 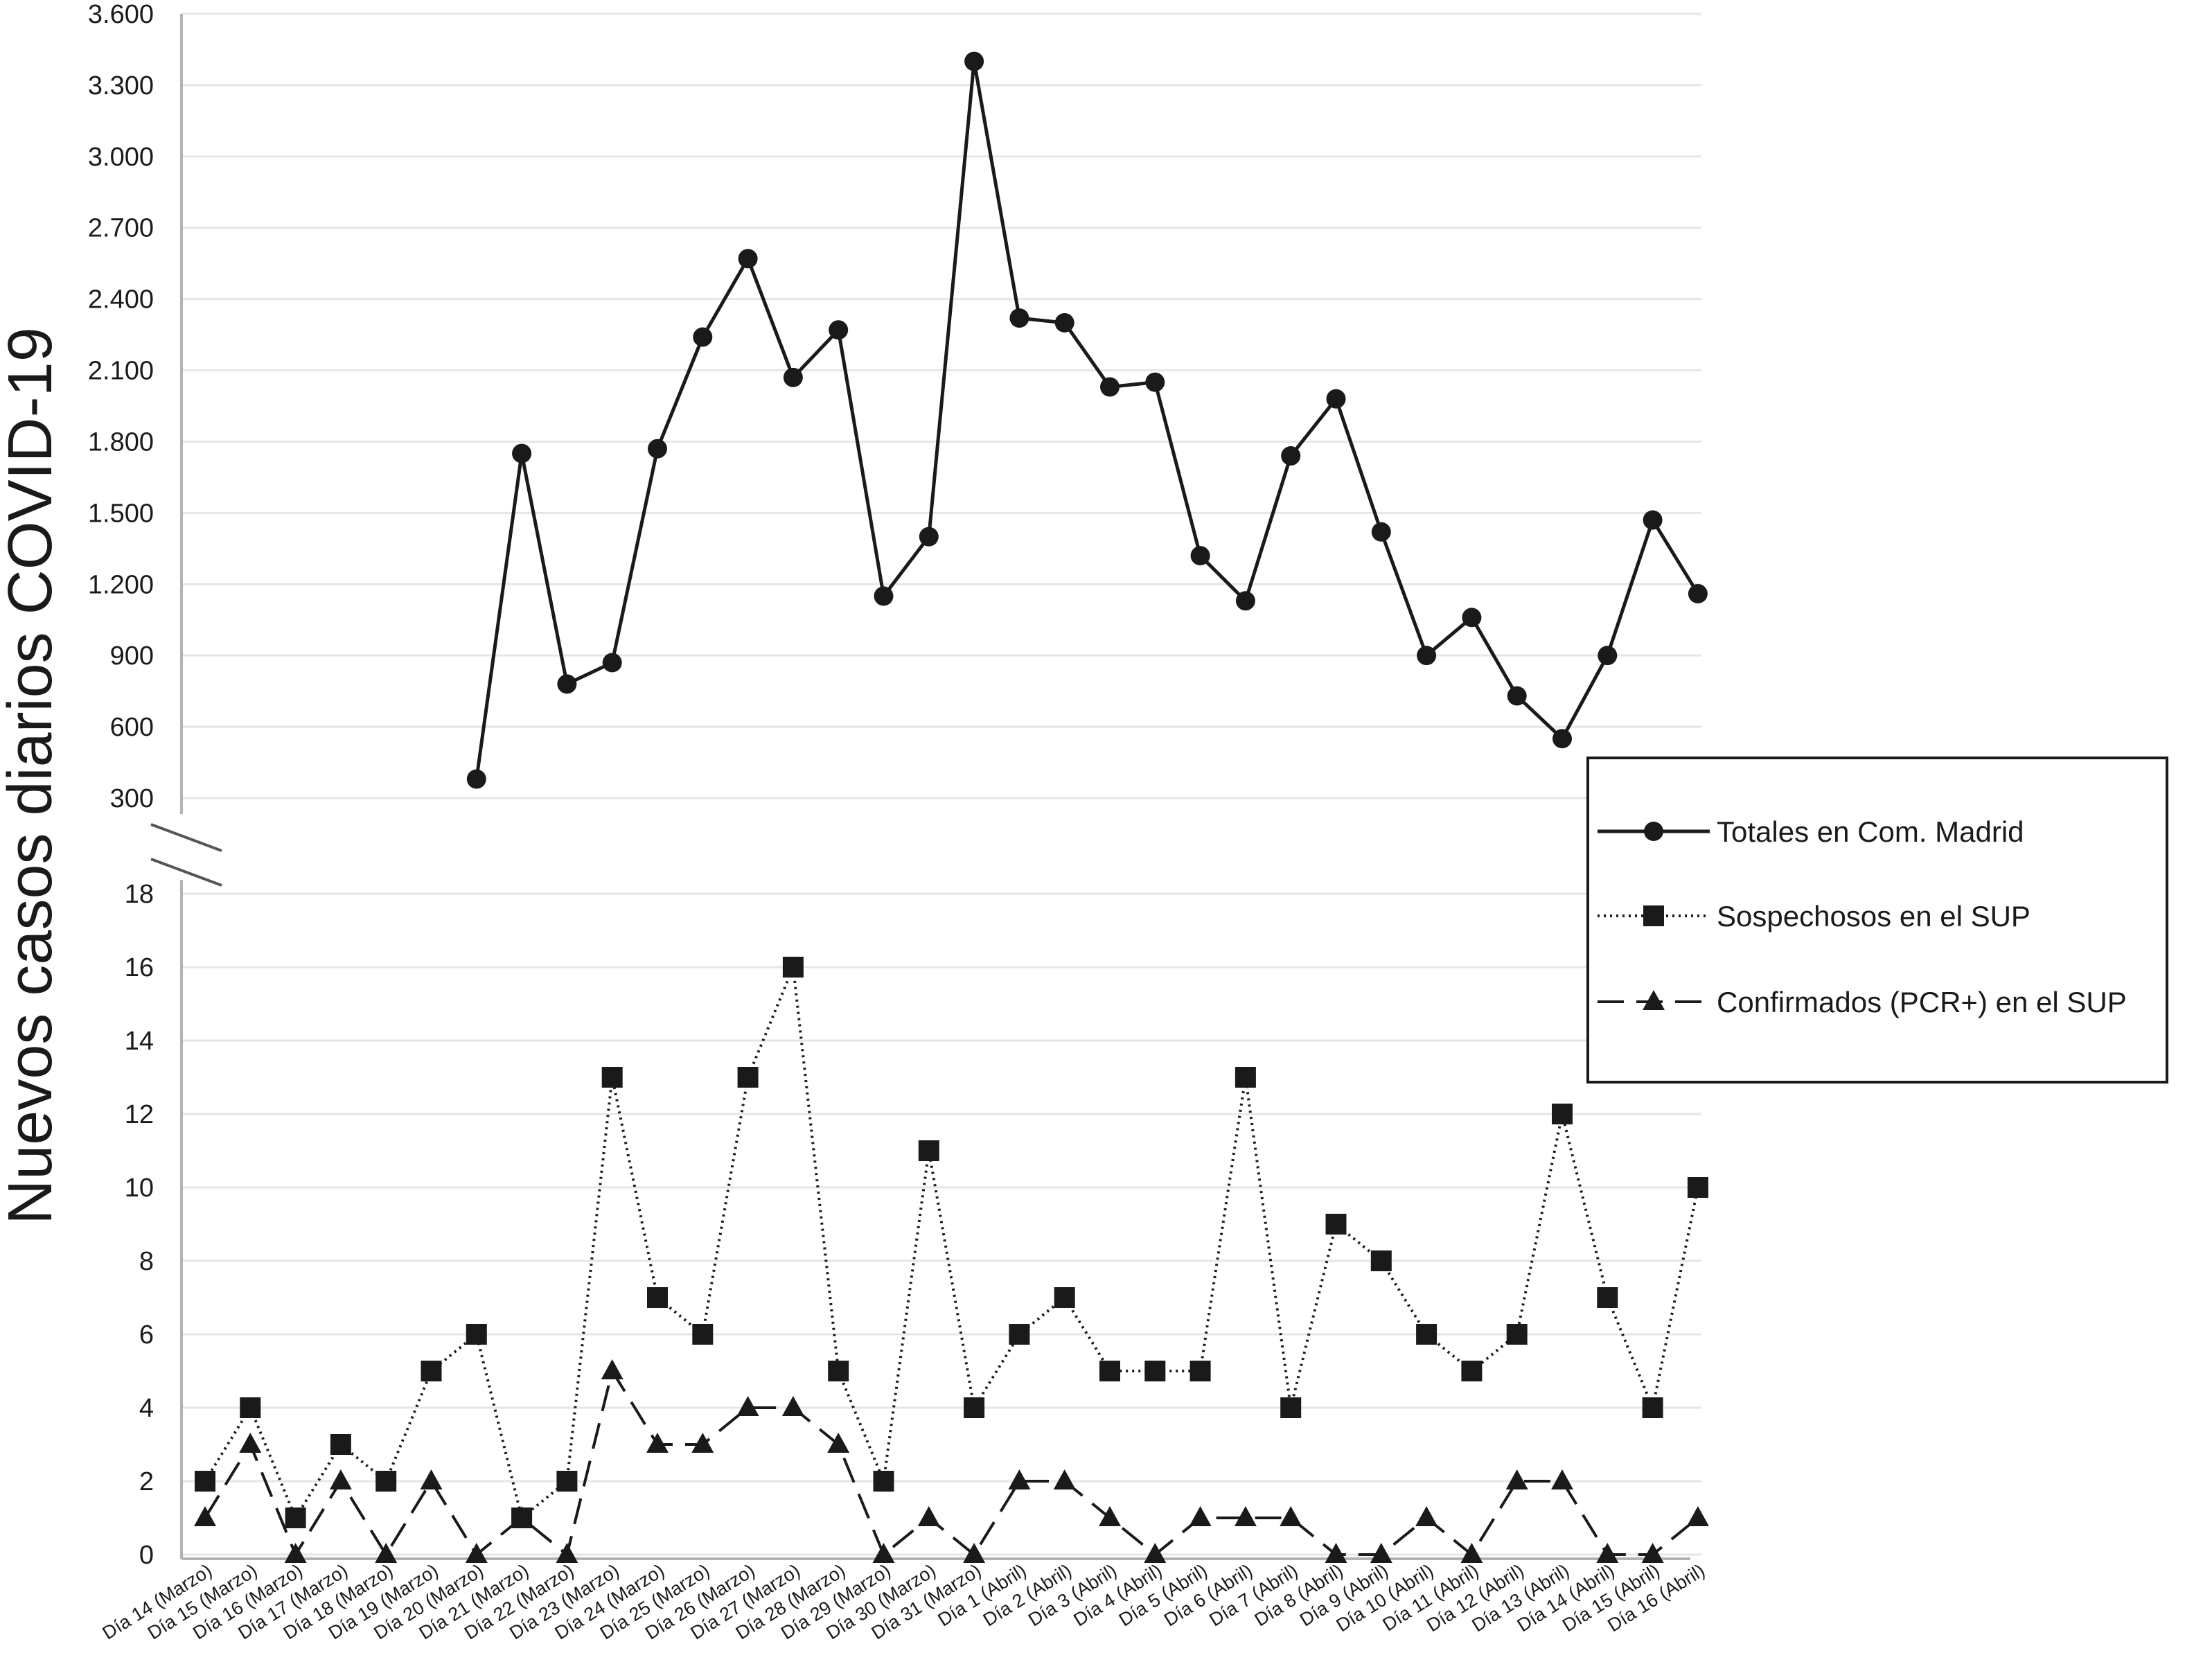 I want to click on y-tick-label: 2.400, so click(x=121, y=300).